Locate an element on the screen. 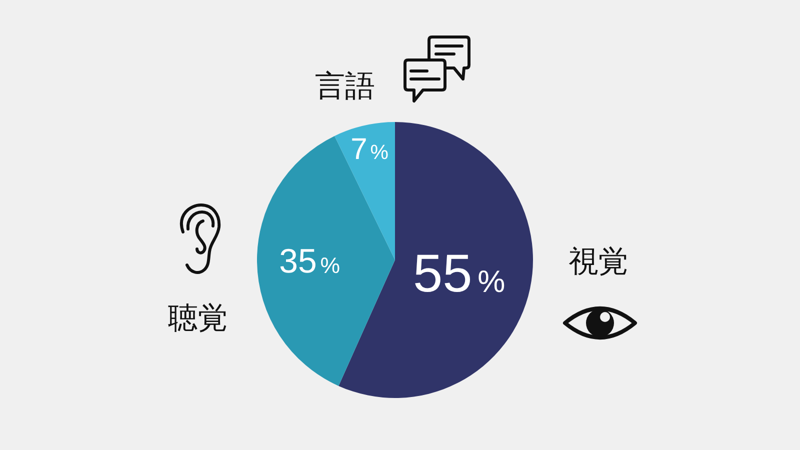 The height and width of the screenshot is (450, 800). slice-label: 聴覚 is located at coordinates (198, 318).